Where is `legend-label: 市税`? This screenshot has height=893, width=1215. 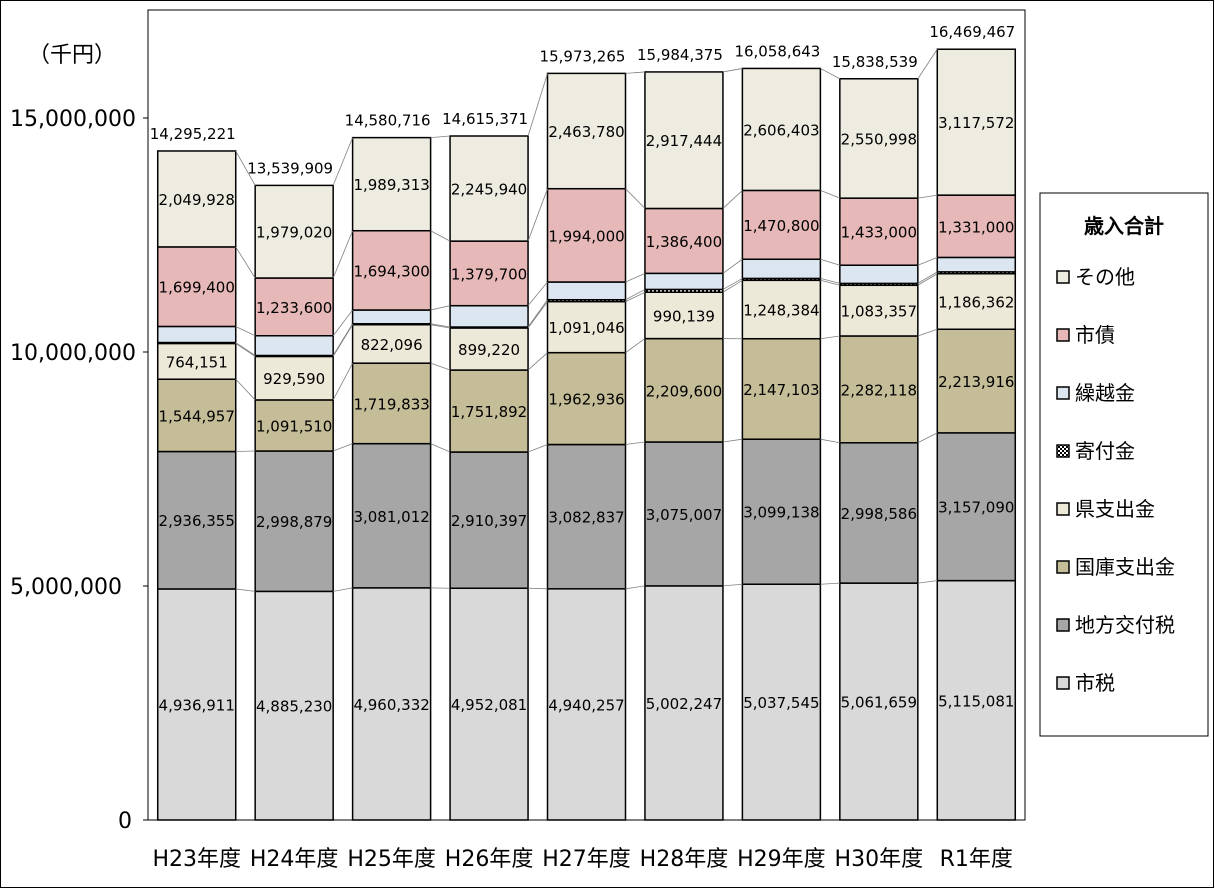 legend-label: 市税 is located at coordinates (1095, 683).